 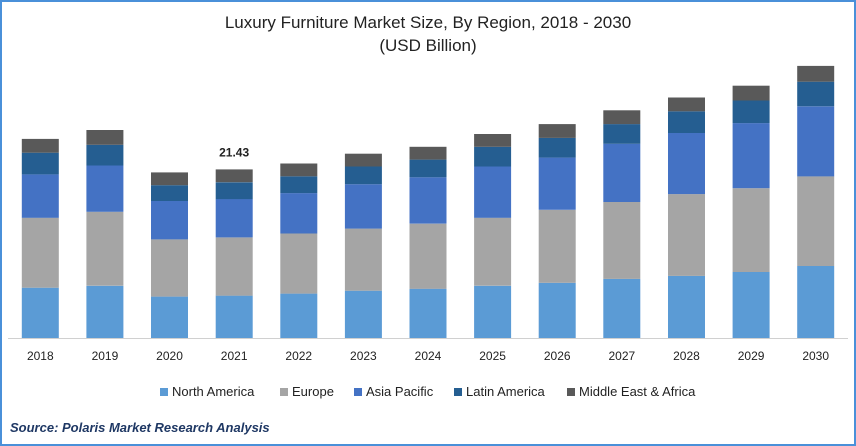 I want to click on x-tick-label-2028: 2028, so click(x=686, y=356).